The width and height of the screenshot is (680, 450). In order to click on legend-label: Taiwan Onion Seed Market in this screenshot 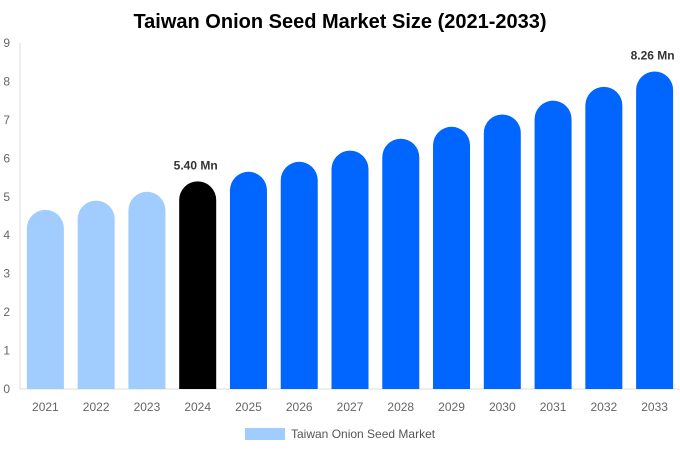, I will do `click(363, 434)`.